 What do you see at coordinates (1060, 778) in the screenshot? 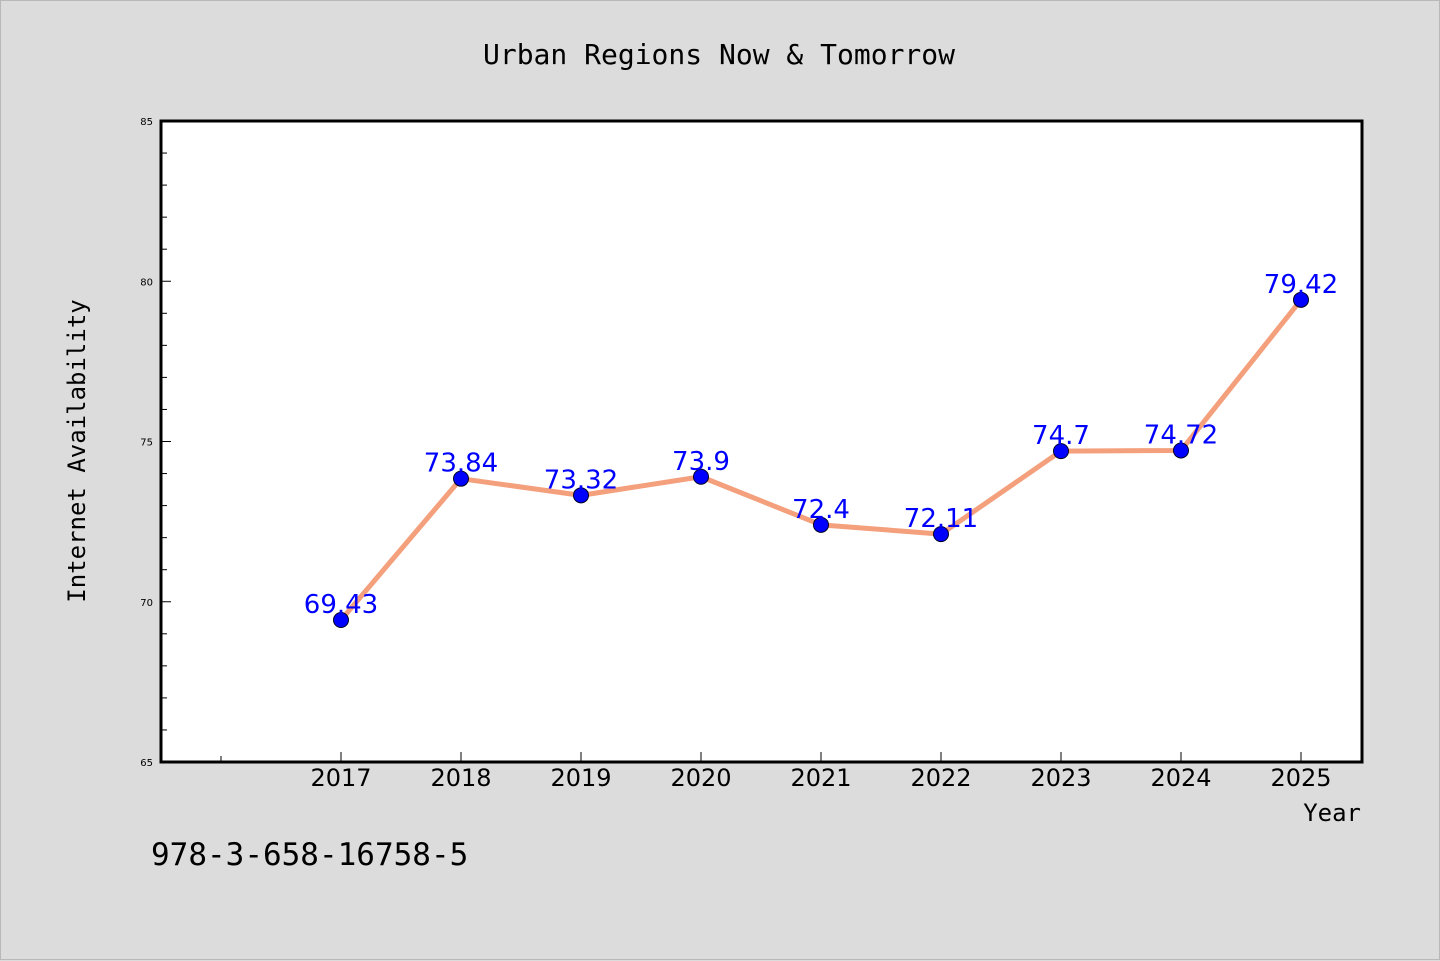
I see `x-tick-label: 2023` at bounding box center [1060, 778].